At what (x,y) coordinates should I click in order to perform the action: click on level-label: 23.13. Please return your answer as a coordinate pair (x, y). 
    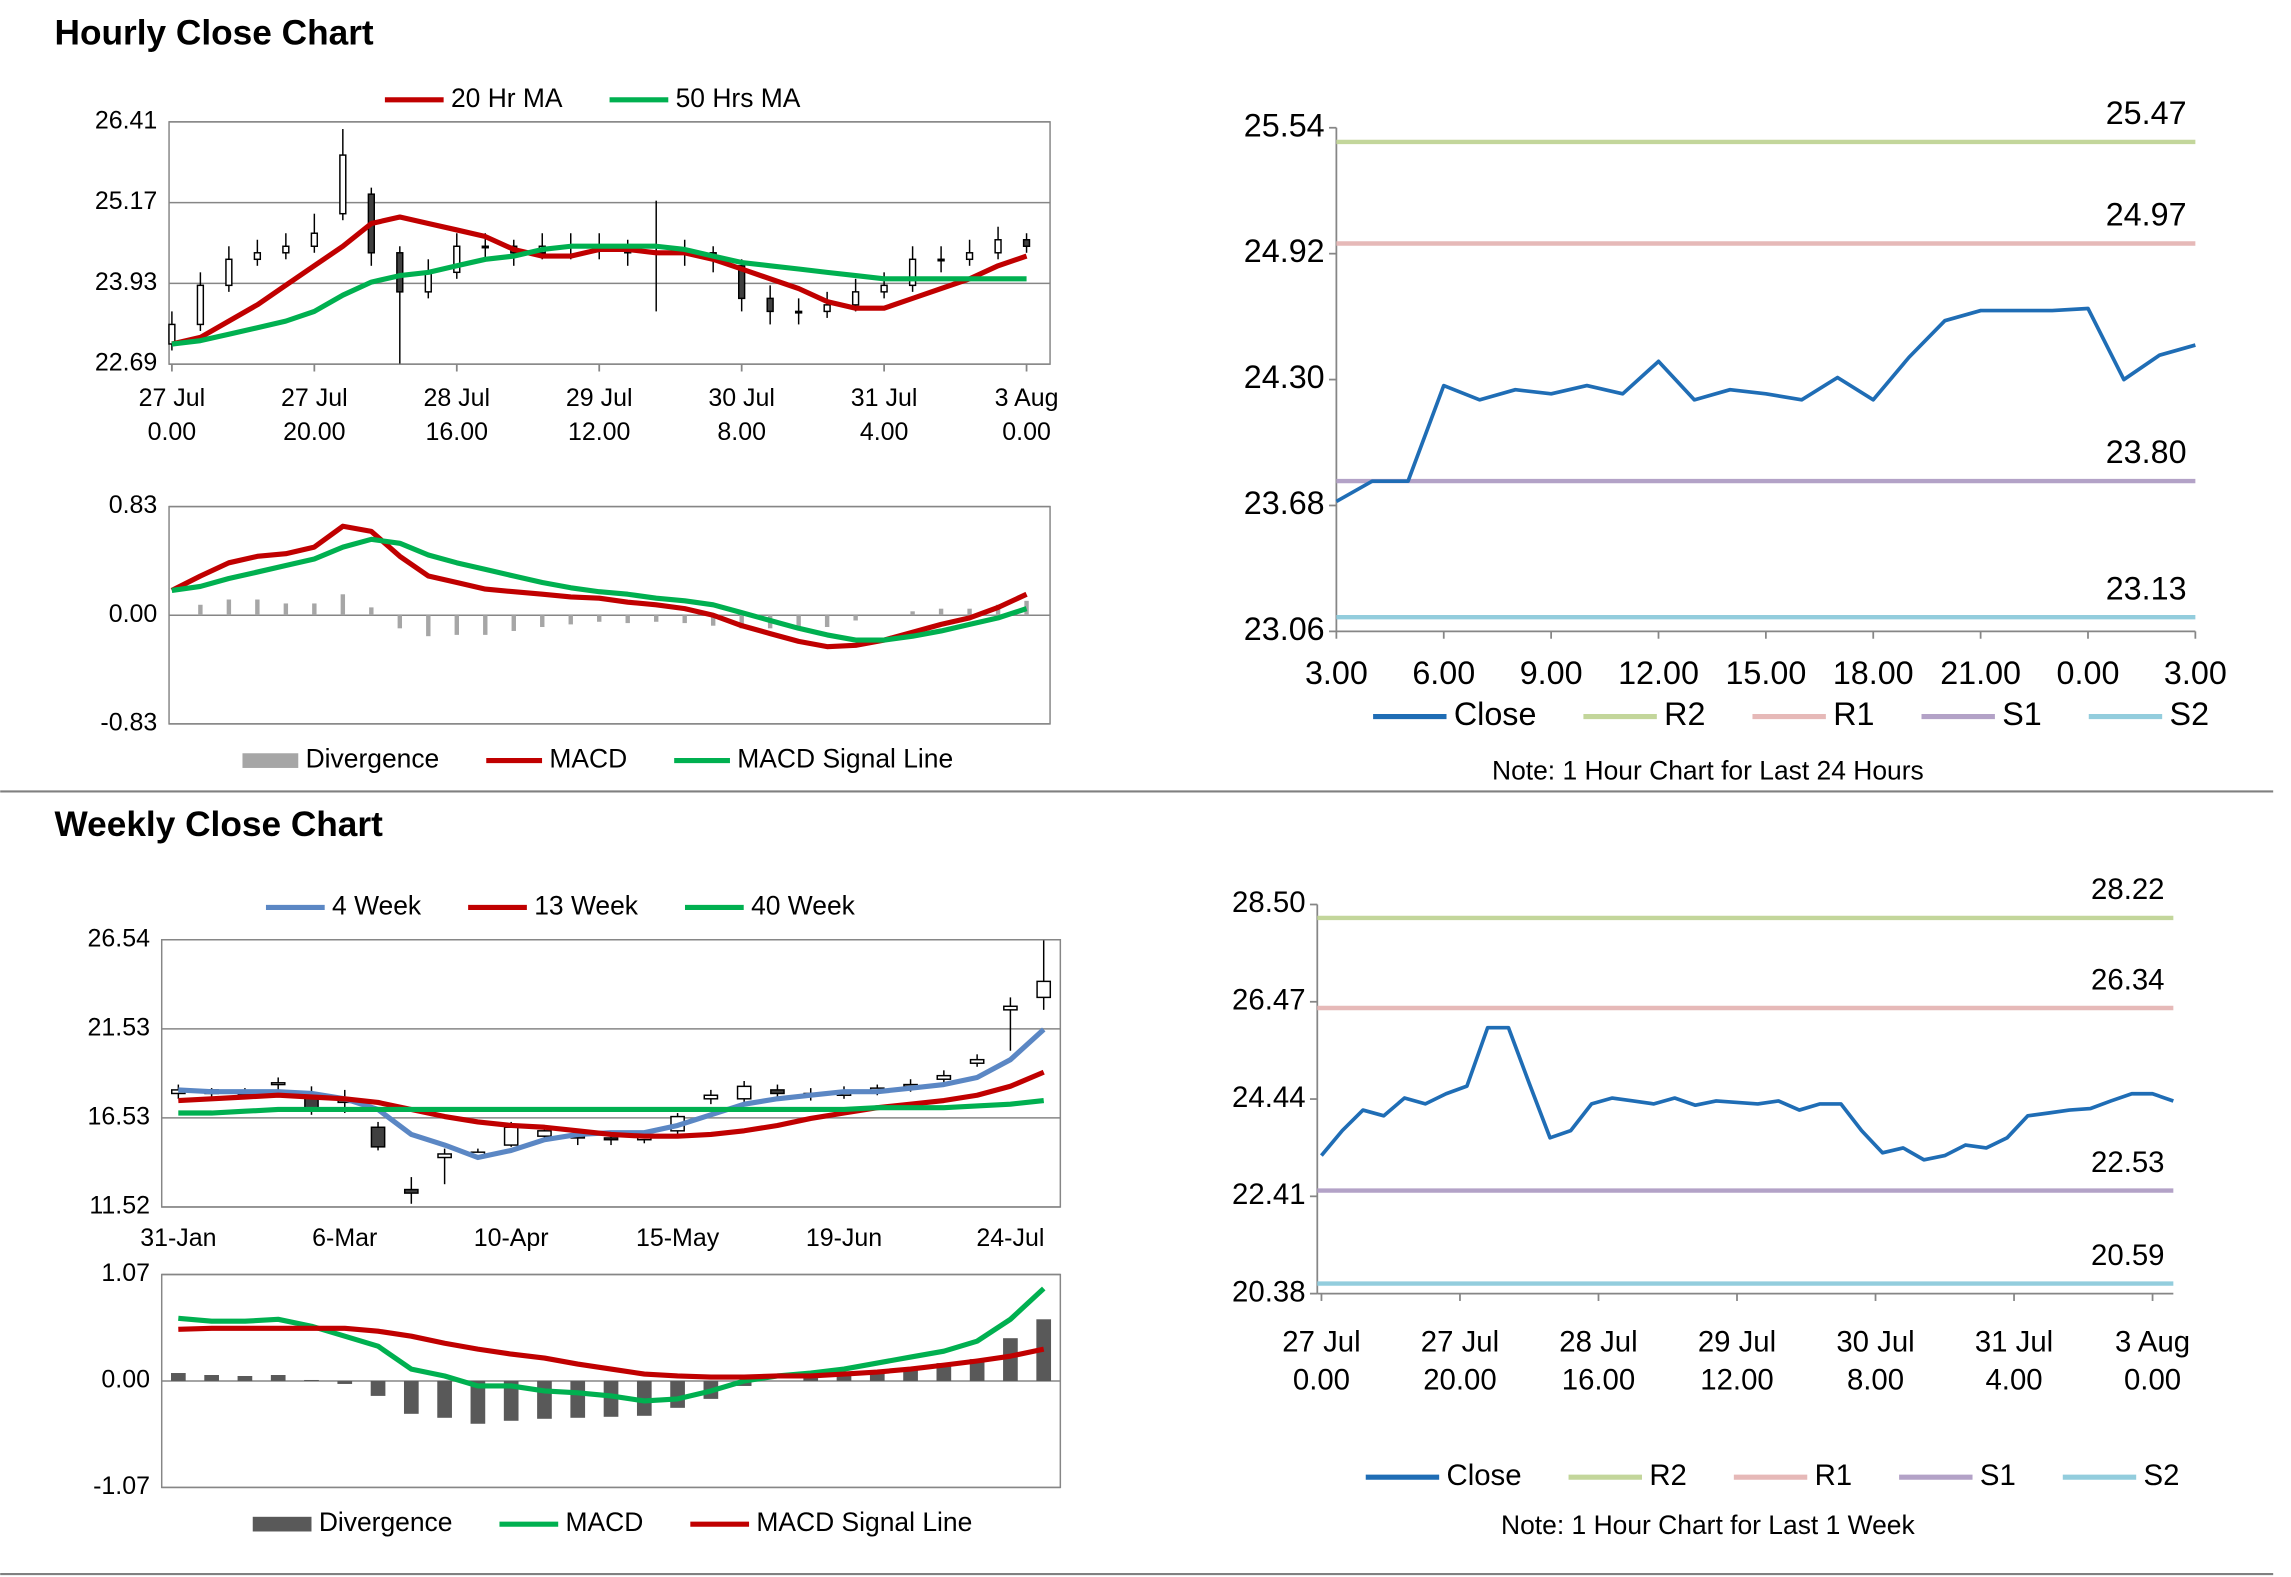
    Looking at the image, I should click on (2146, 588).